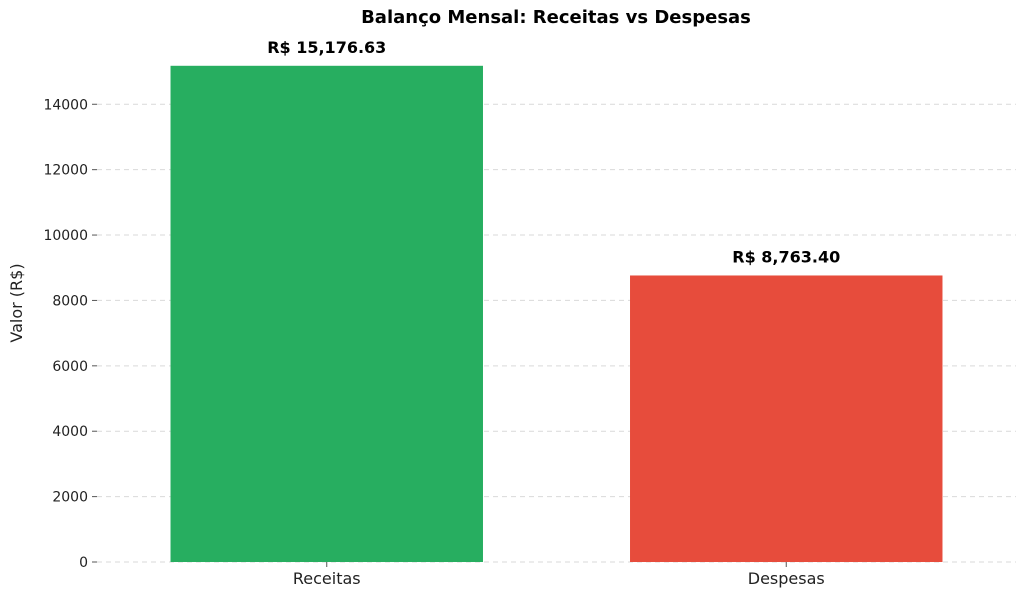 Image resolution: width=1024 pixels, height=595 pixels. What do you see at coordinates (786, 578) in the screenshot?
I see `x-tick-label: Despesas` at bounding box center [786, 578].